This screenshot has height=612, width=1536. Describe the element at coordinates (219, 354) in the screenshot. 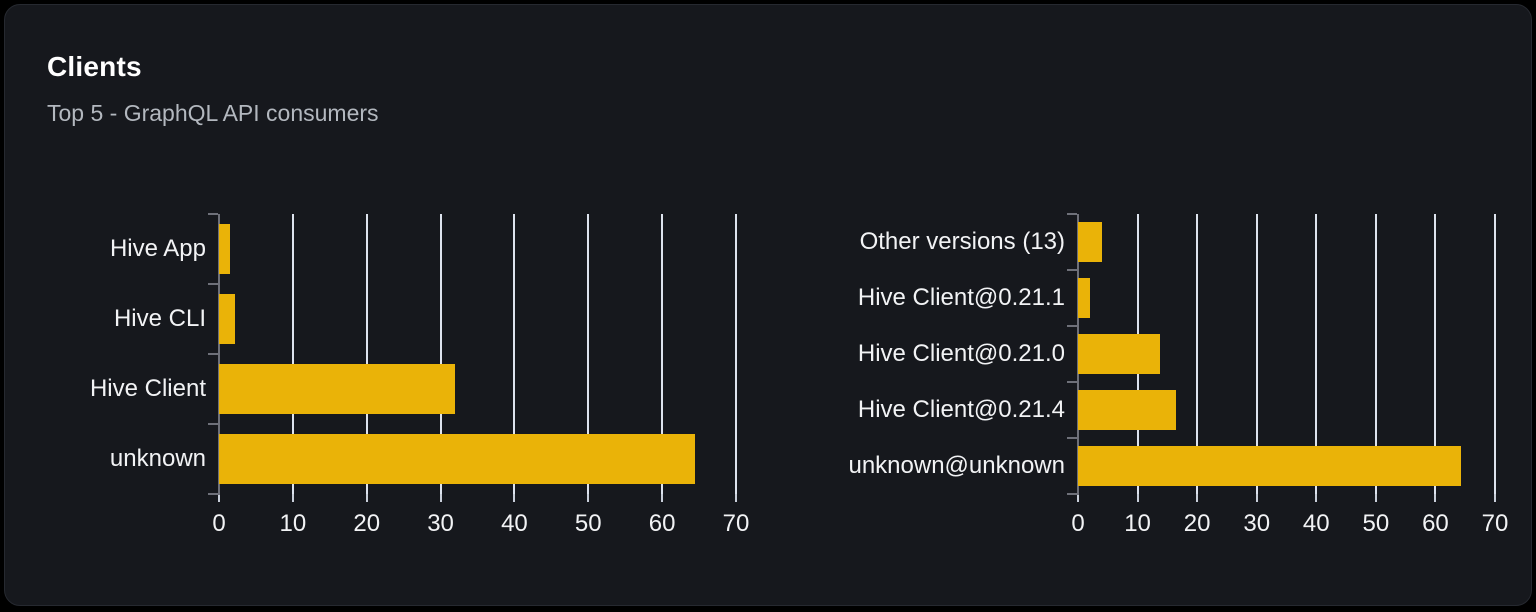

I see `y-axis-line` at that location.